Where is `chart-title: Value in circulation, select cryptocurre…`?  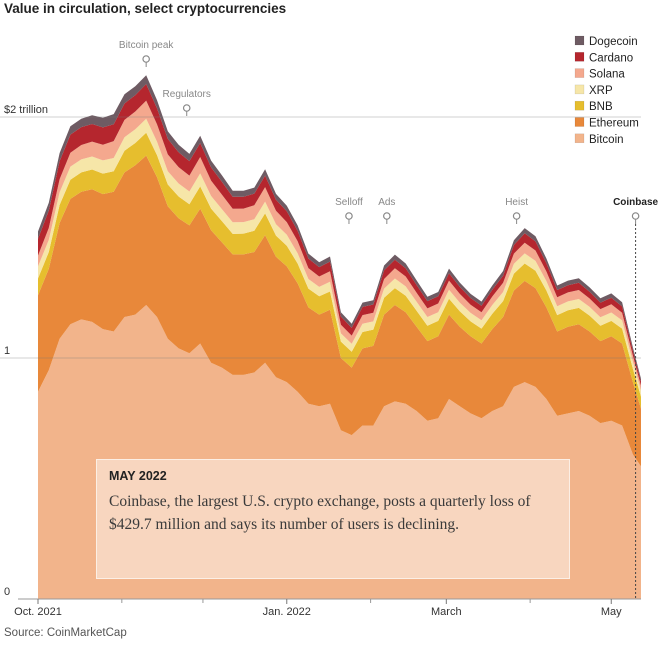 chart-title: Value in circulation, select cryptocurre… is located at coordinates (145, 8).